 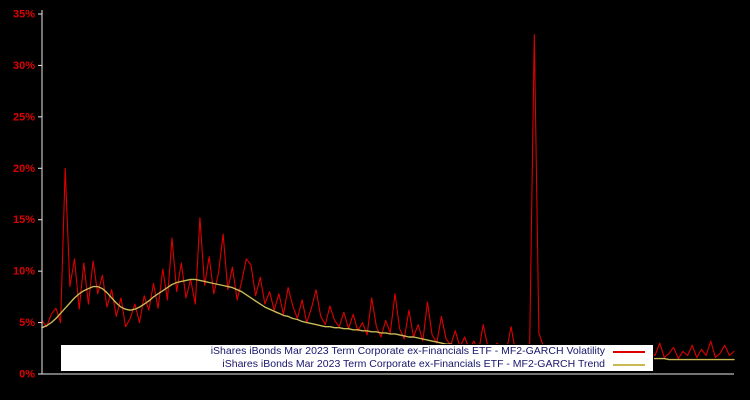 What do you see at coordinates (24, 15) in the screenshot?
I see `y-tick-label: 35%` at bounding box center [24, 15].